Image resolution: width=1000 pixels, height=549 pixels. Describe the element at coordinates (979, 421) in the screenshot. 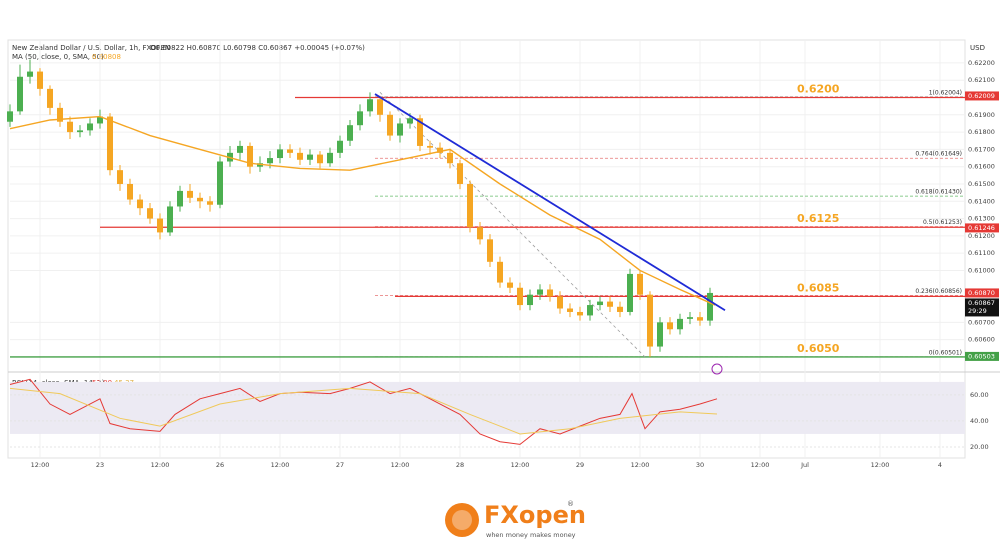

I see `rsi-tick-label: 40.00` at that location.